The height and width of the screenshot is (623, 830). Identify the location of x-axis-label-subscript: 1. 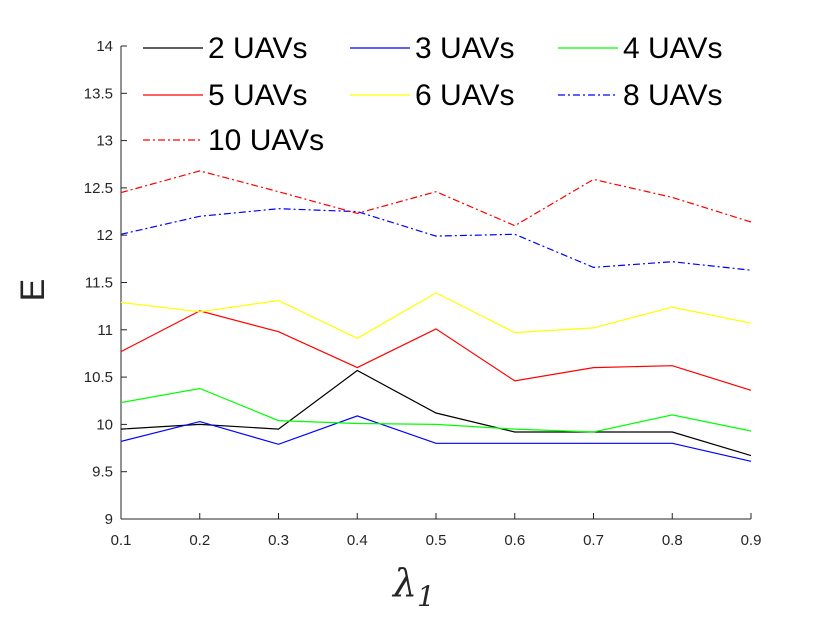
(426, 596).